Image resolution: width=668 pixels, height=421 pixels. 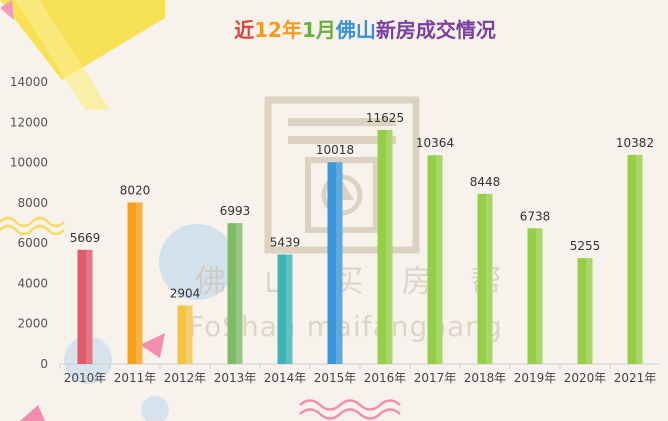 What do you see at coordinates (85, 238) in the screenshot?
I see `data-label: 5669` at bounding box center [85, 238].